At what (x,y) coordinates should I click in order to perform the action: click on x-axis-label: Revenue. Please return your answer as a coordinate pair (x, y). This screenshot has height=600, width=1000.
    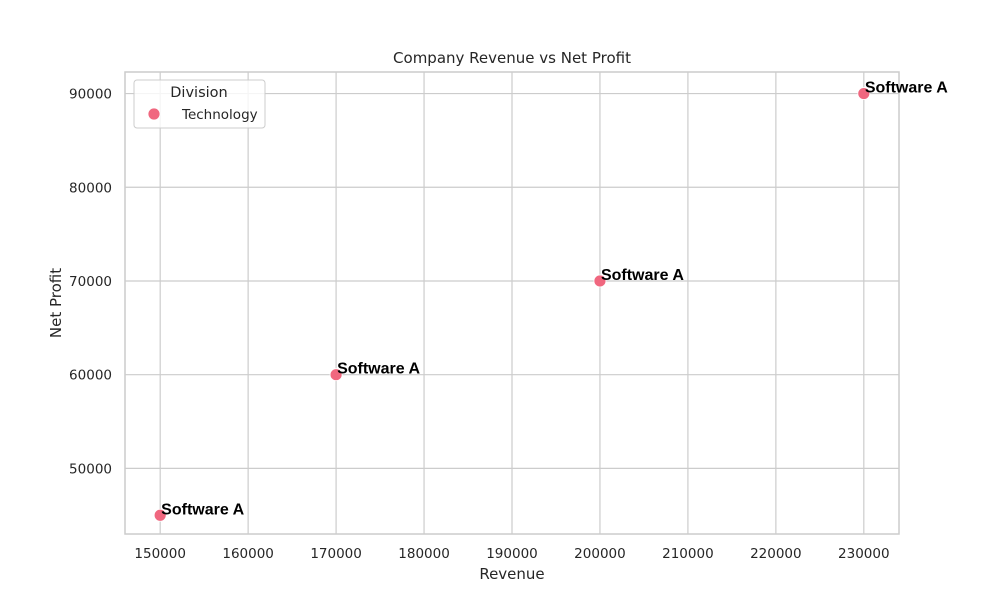
    Looking at the image, I should click on (511, 574).